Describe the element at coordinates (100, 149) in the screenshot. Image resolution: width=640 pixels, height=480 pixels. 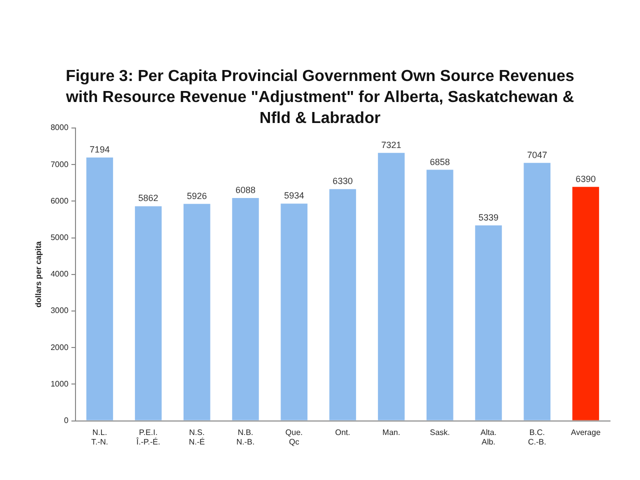
I see `data-label: 7194` at that location.